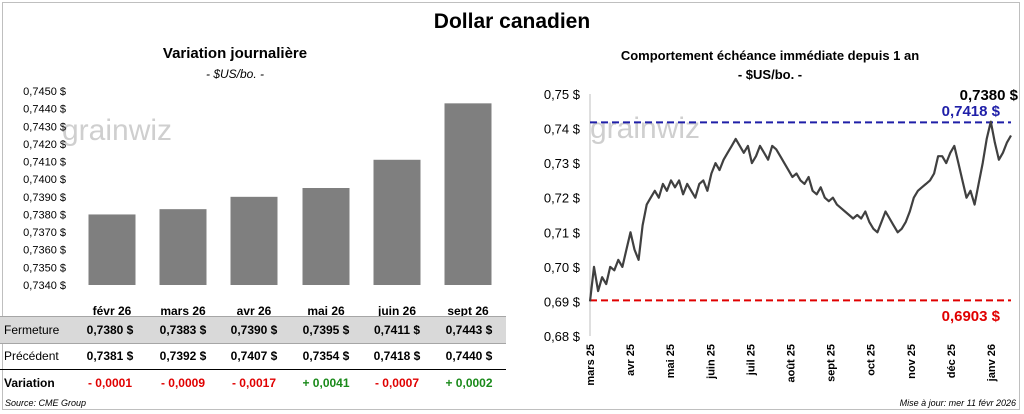 This screenshot has width=1024, height=414. What do you see at coordinates (872, 360) in the screenshot?
I see `x-tick-label: oct 25` at bounding box center [872, 360].